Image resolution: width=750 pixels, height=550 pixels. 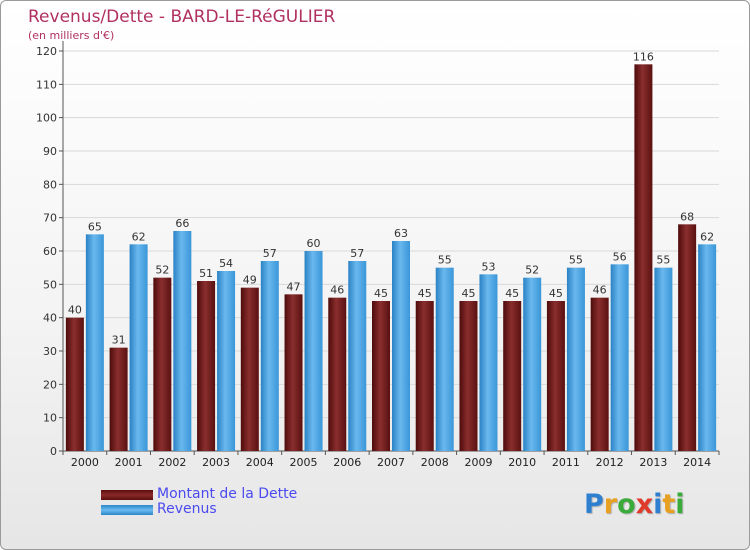 I want to click on logo-letter: x, so click(x=644, y=504).